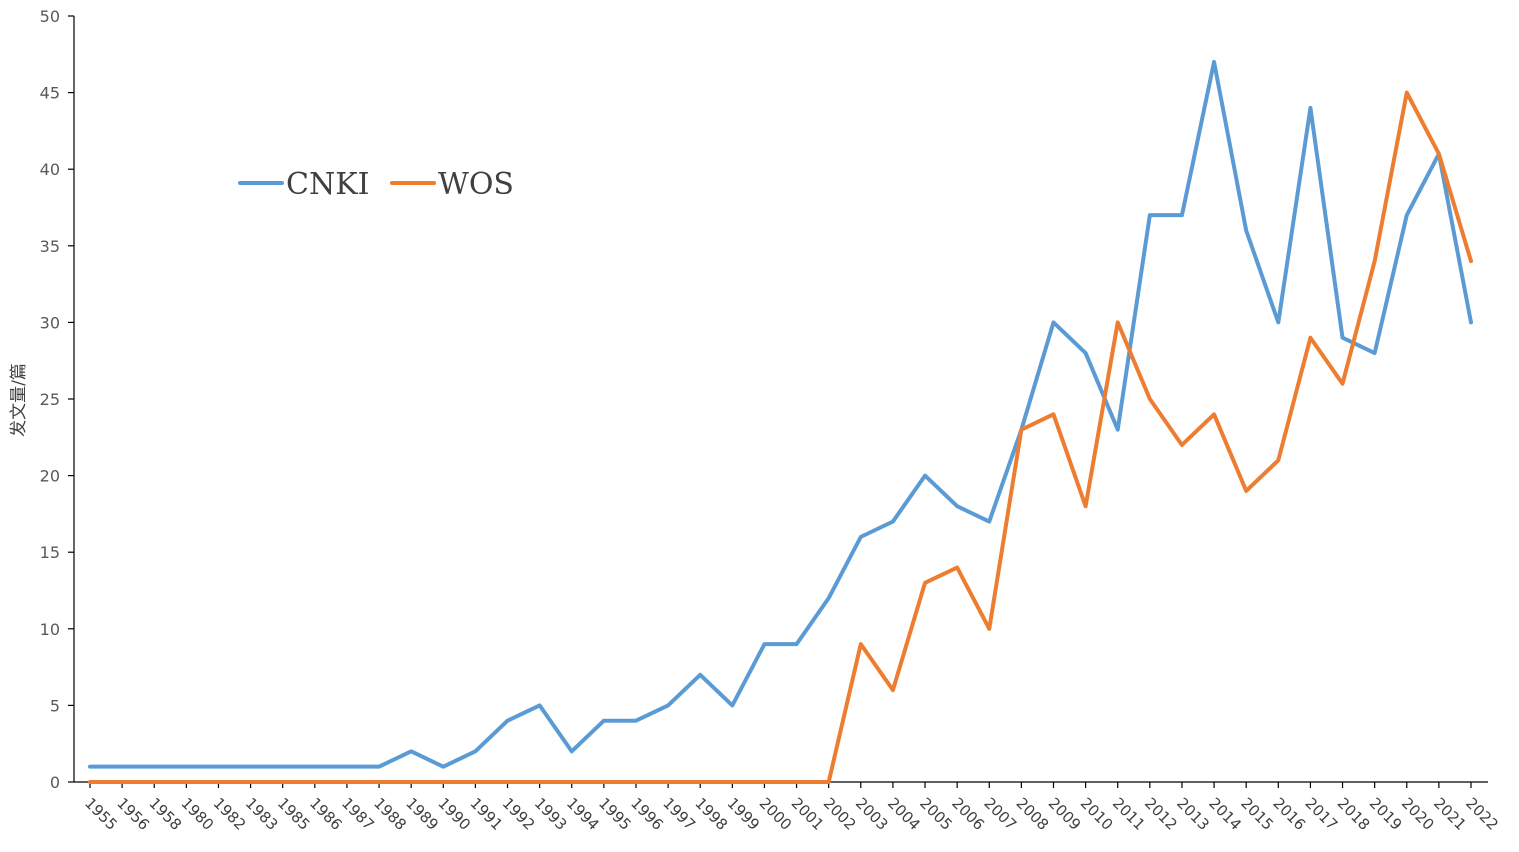 This screenshot has width=1519, height=852. What do you see at coordinates (679, 814) in the screenshot?
I see `x-tick-label: 1997` at bounding box center [679, 814].